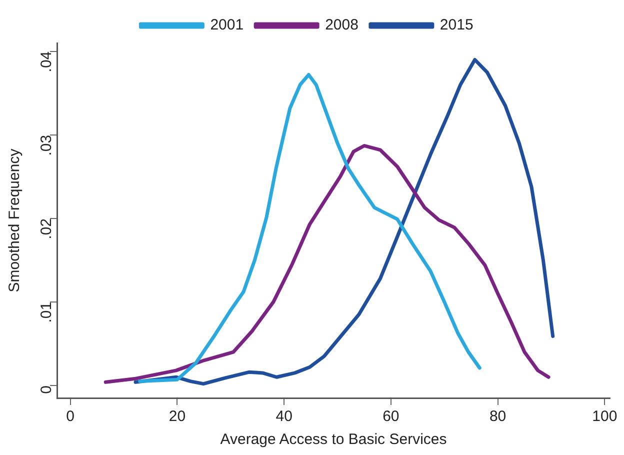 Image resolution: width=624 pixels, height=455 pixels. What do you see at coordinates (177, 417) in the screenshot?
I see `x-tick-label: 20` at bounding box center [177, 417].